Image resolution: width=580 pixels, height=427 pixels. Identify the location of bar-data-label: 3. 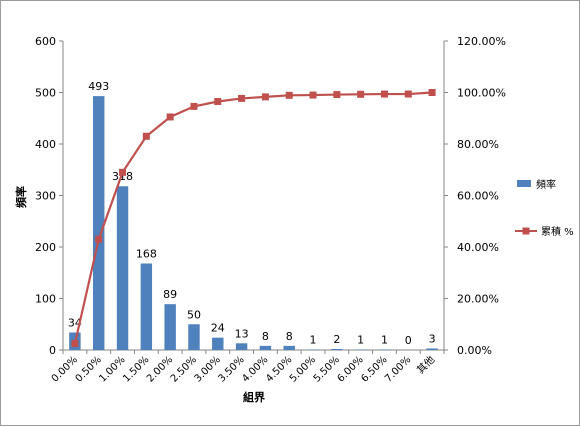
(432, 338).